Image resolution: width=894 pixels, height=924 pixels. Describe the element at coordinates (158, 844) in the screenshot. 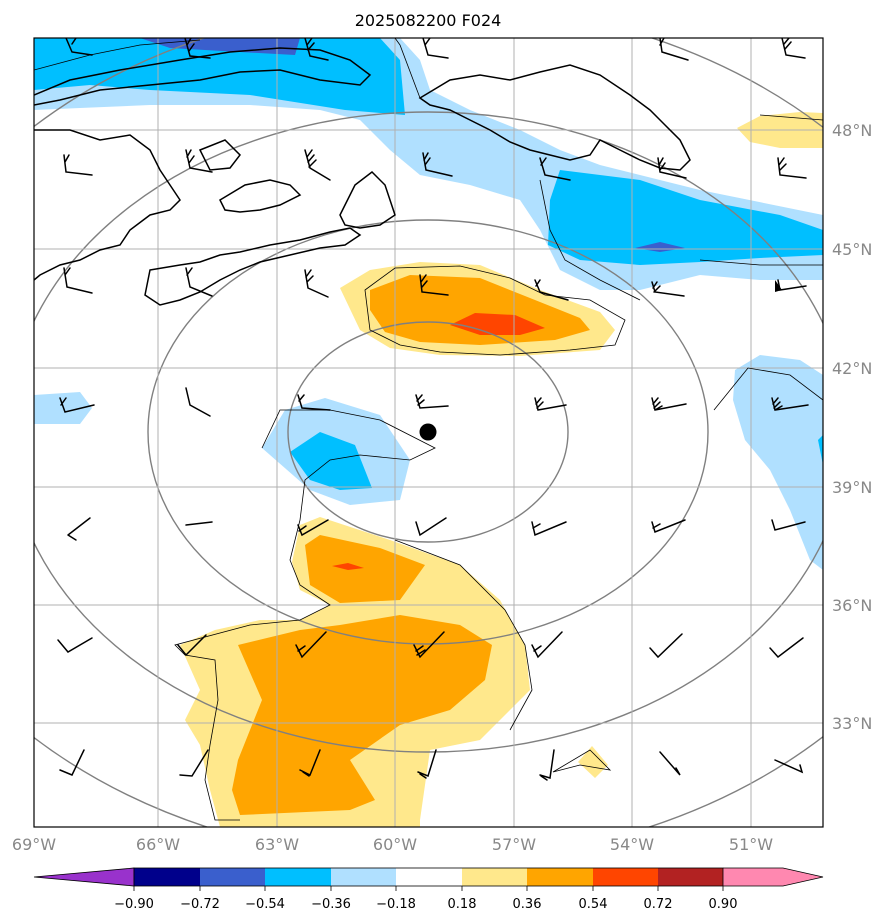

I see `lon-label-66w: 66°W` at that location.